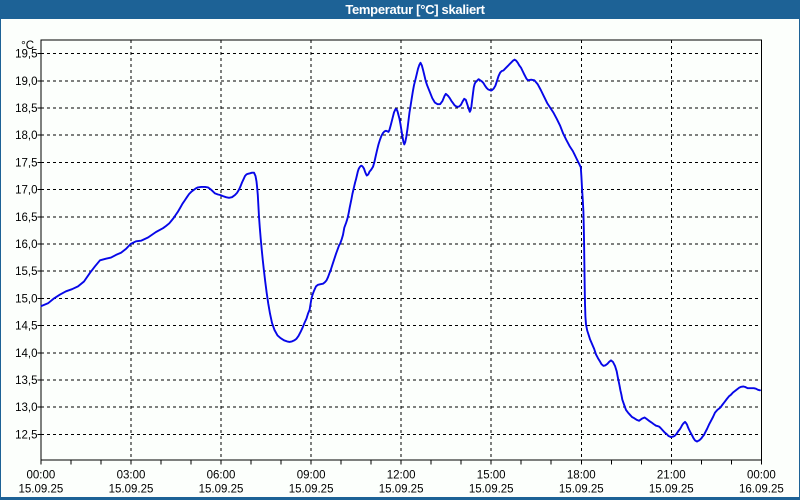  I want to click on svg-text: 13,0, so click(26, 408).